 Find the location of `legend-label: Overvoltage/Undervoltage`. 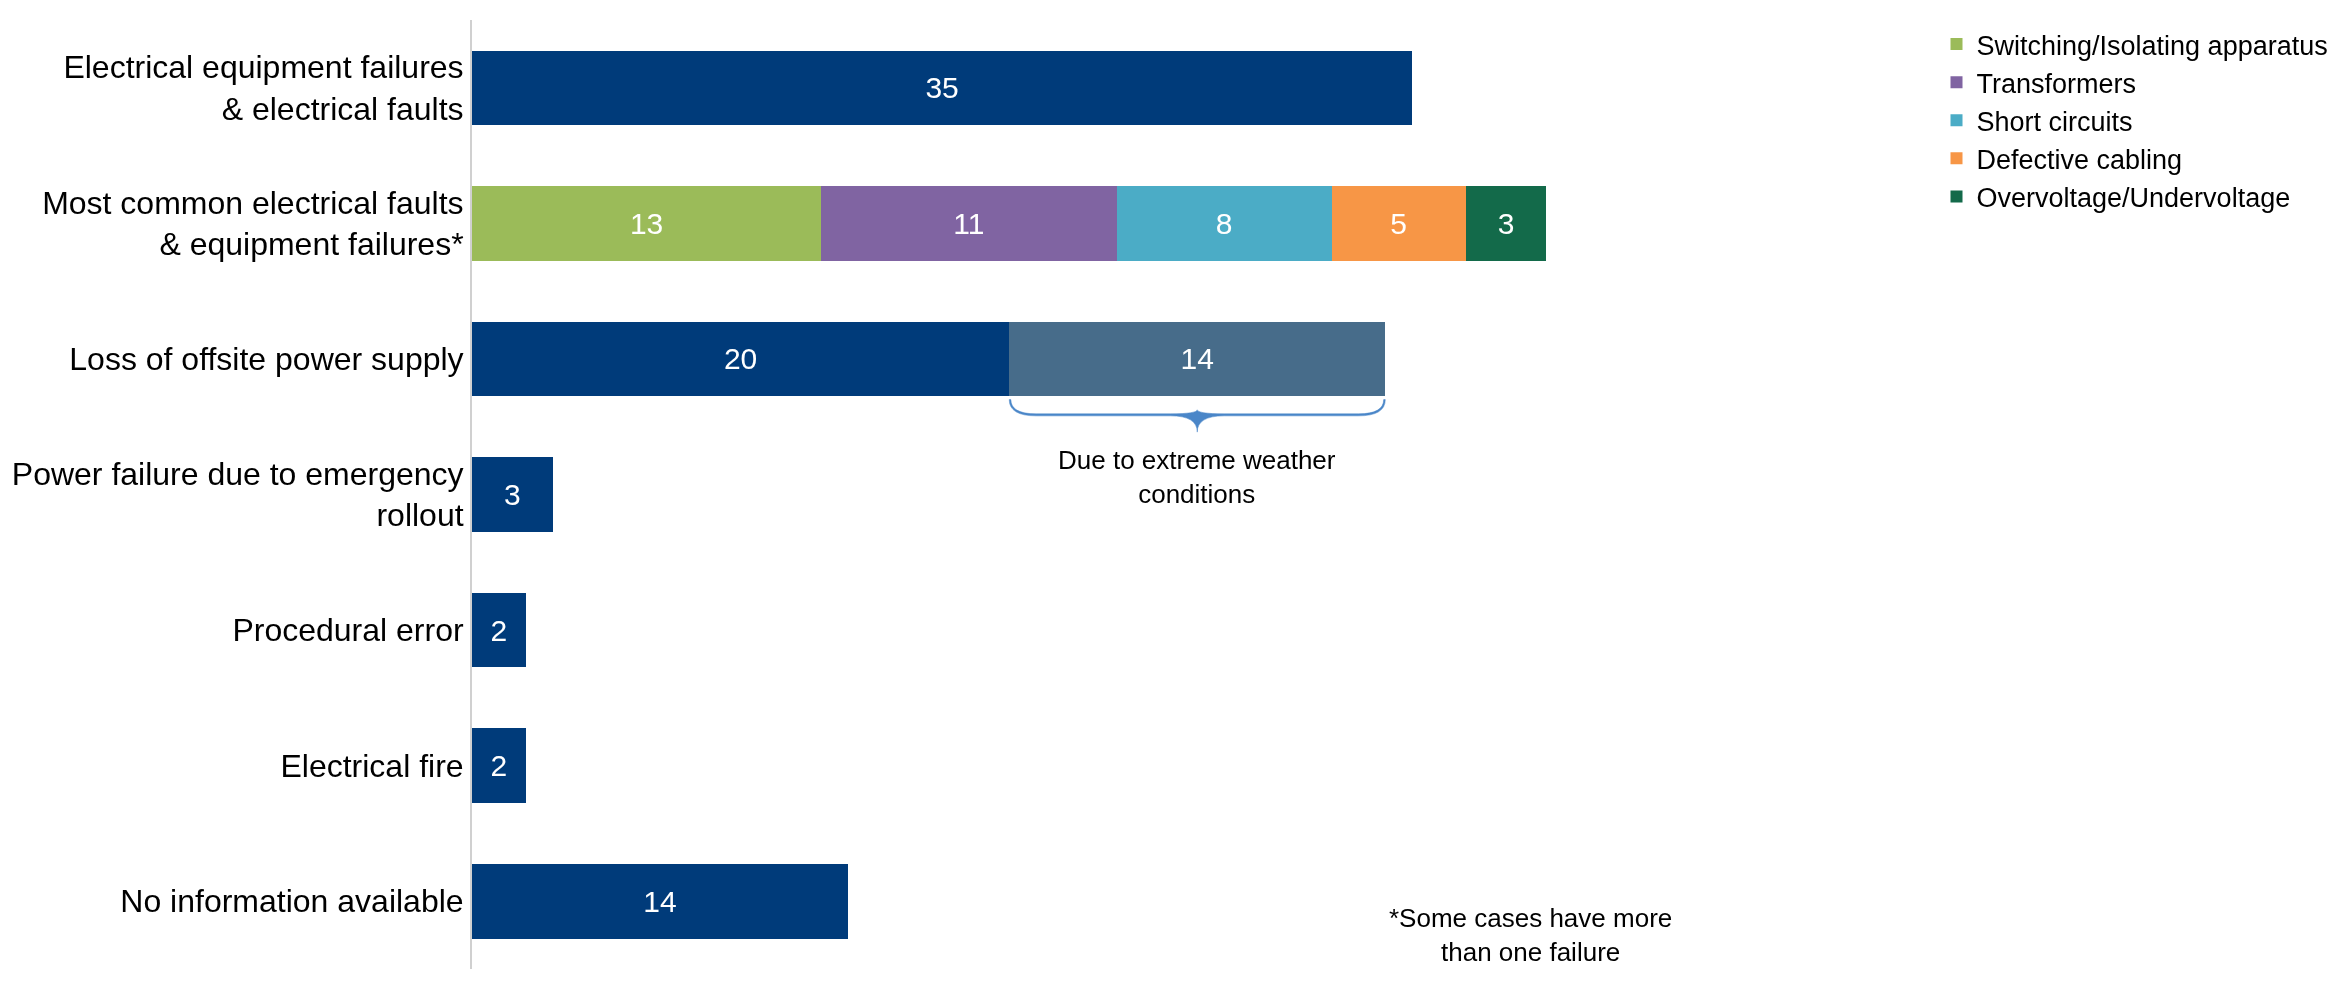

legend-label: Overvoltage/Undervoltage is located at coordinates (2133, 197).